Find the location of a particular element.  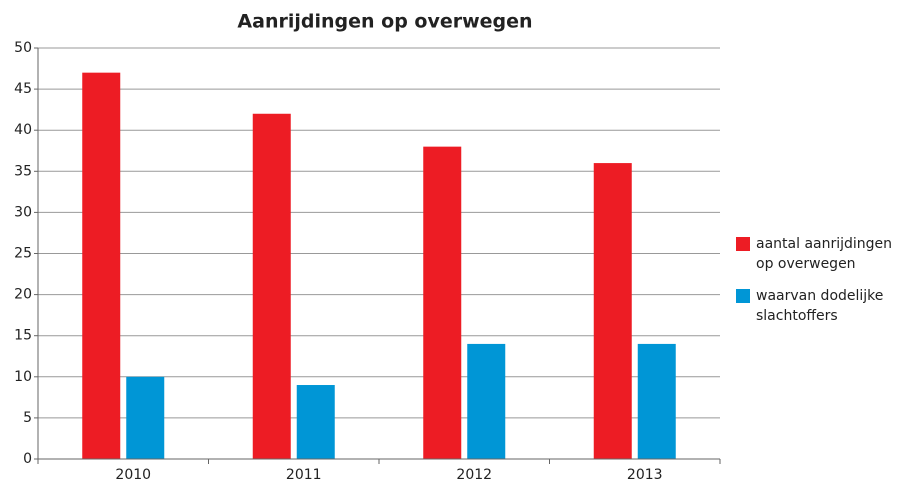

x-tick-label: 2010 is located at coordinates (133, 475).